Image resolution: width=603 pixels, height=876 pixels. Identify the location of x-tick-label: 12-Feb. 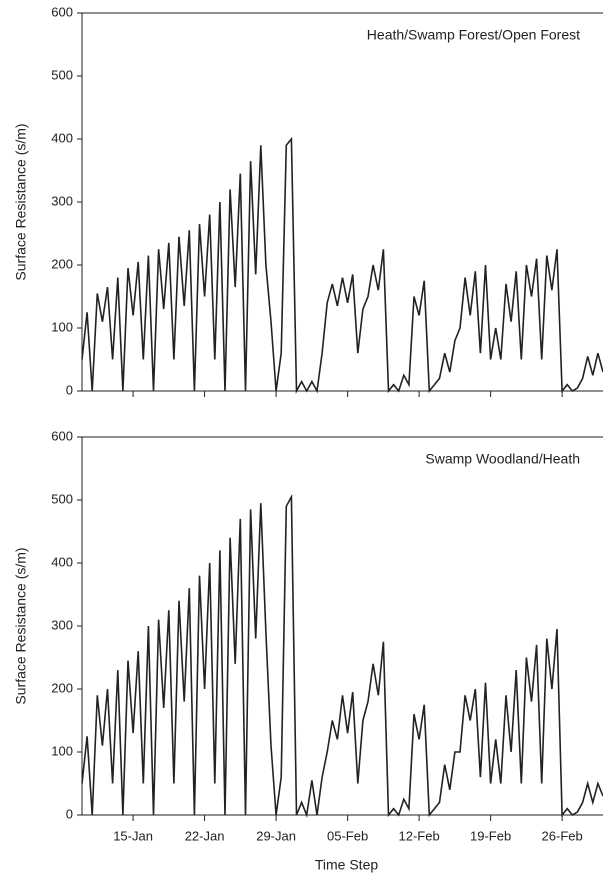
(419, 835).